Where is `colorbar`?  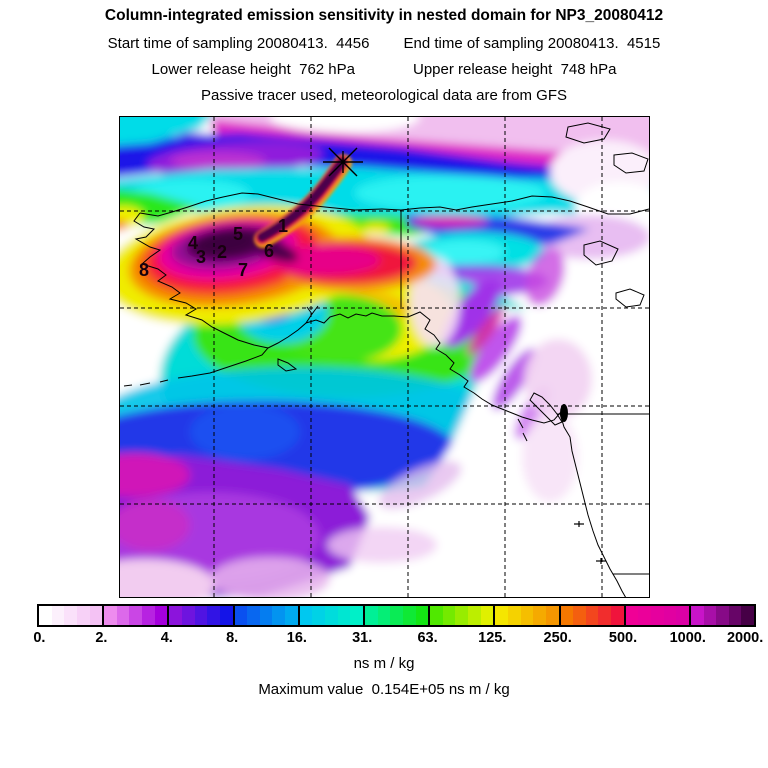 colorbar is located at coordinates (396, 615).